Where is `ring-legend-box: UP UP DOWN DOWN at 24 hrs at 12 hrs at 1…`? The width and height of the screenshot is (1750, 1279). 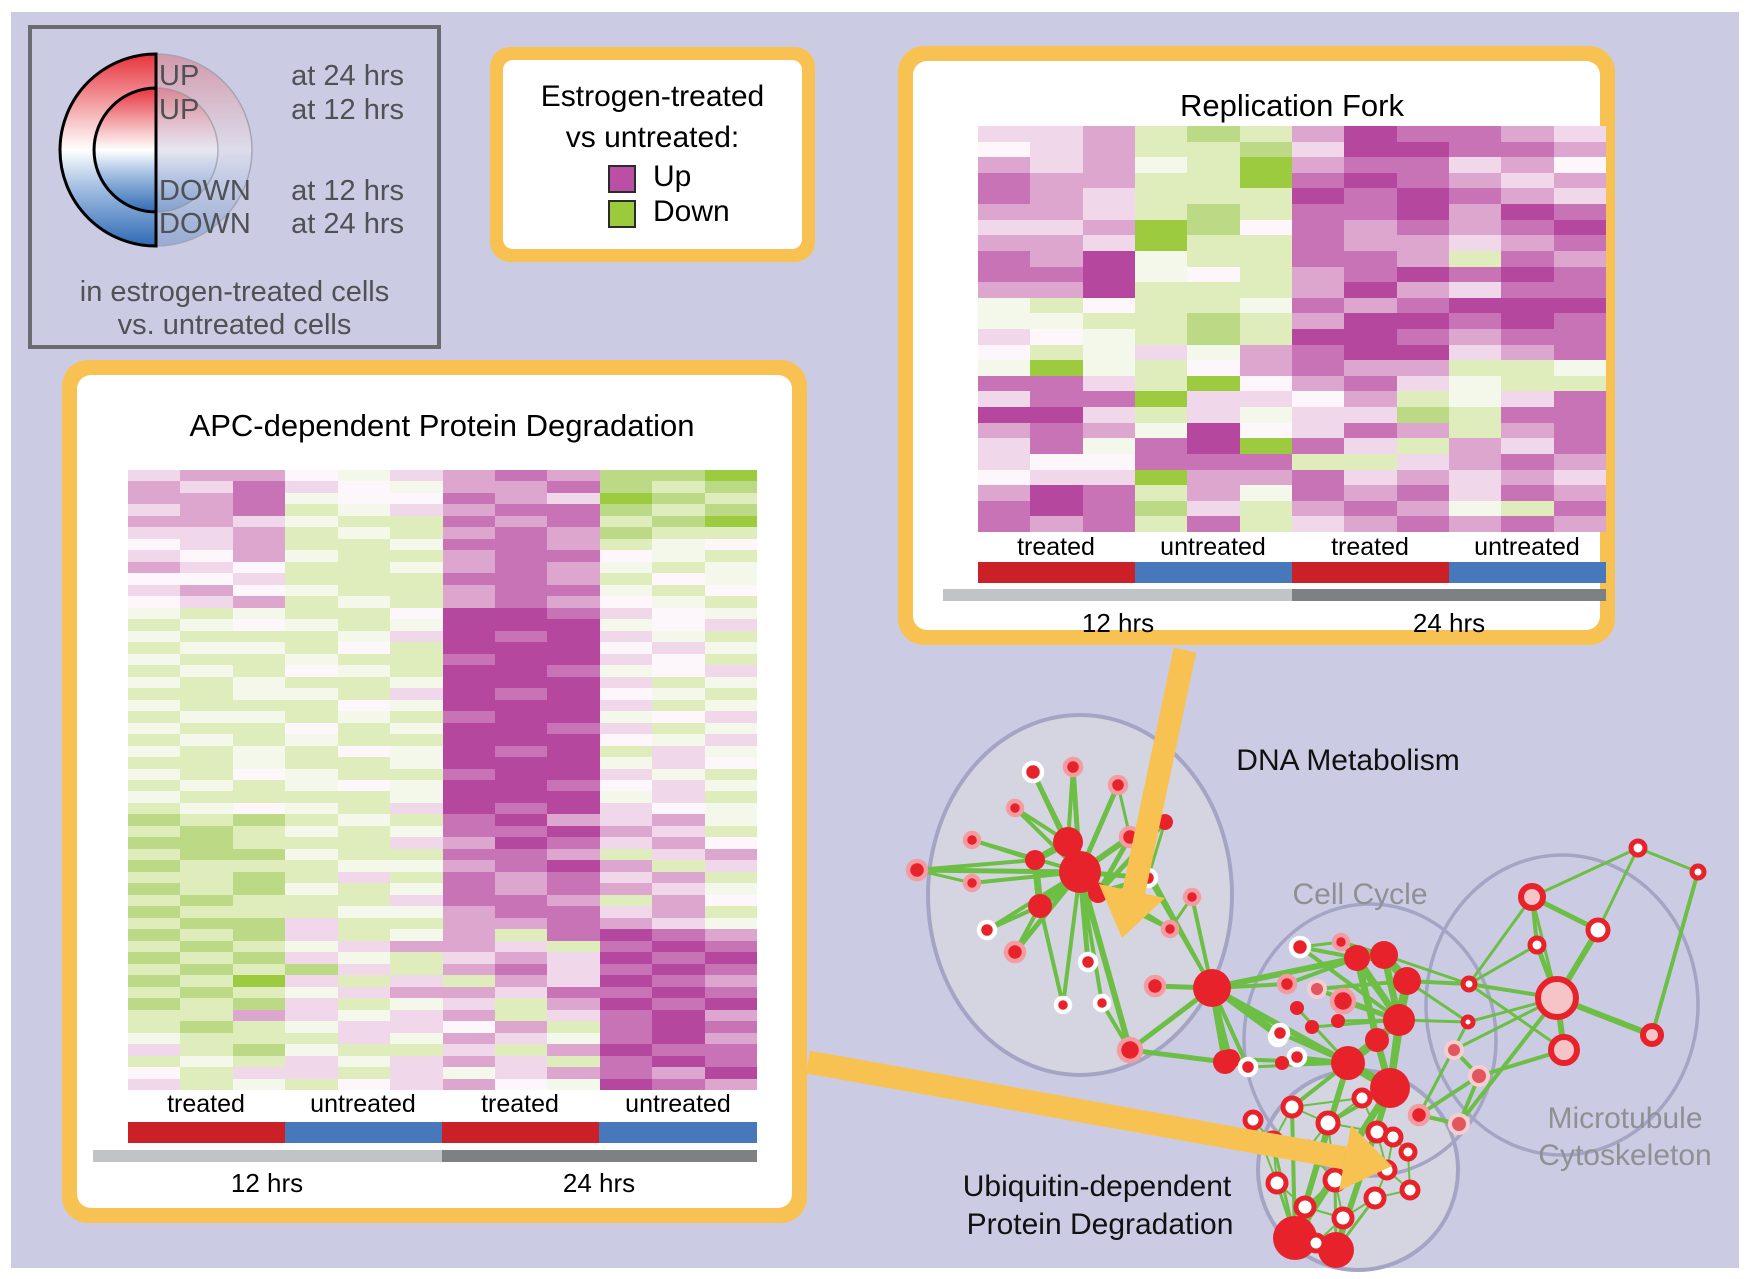 ring-legend-box: UP UP DOWN DOWN at 24 hrs at 12 hrs at 1… is located at coordinates (234, 187).